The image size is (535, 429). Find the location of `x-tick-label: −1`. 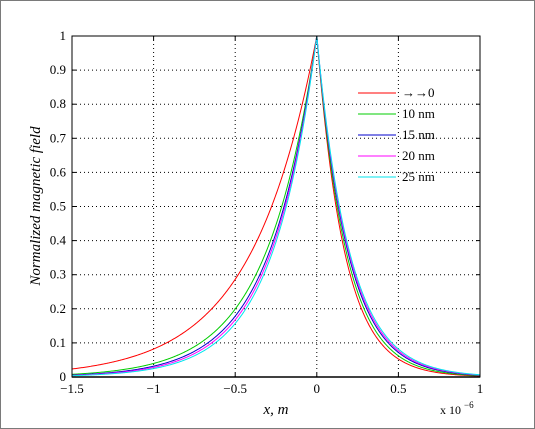

x-tick-label: −1 is located at coordinates (154, 388).